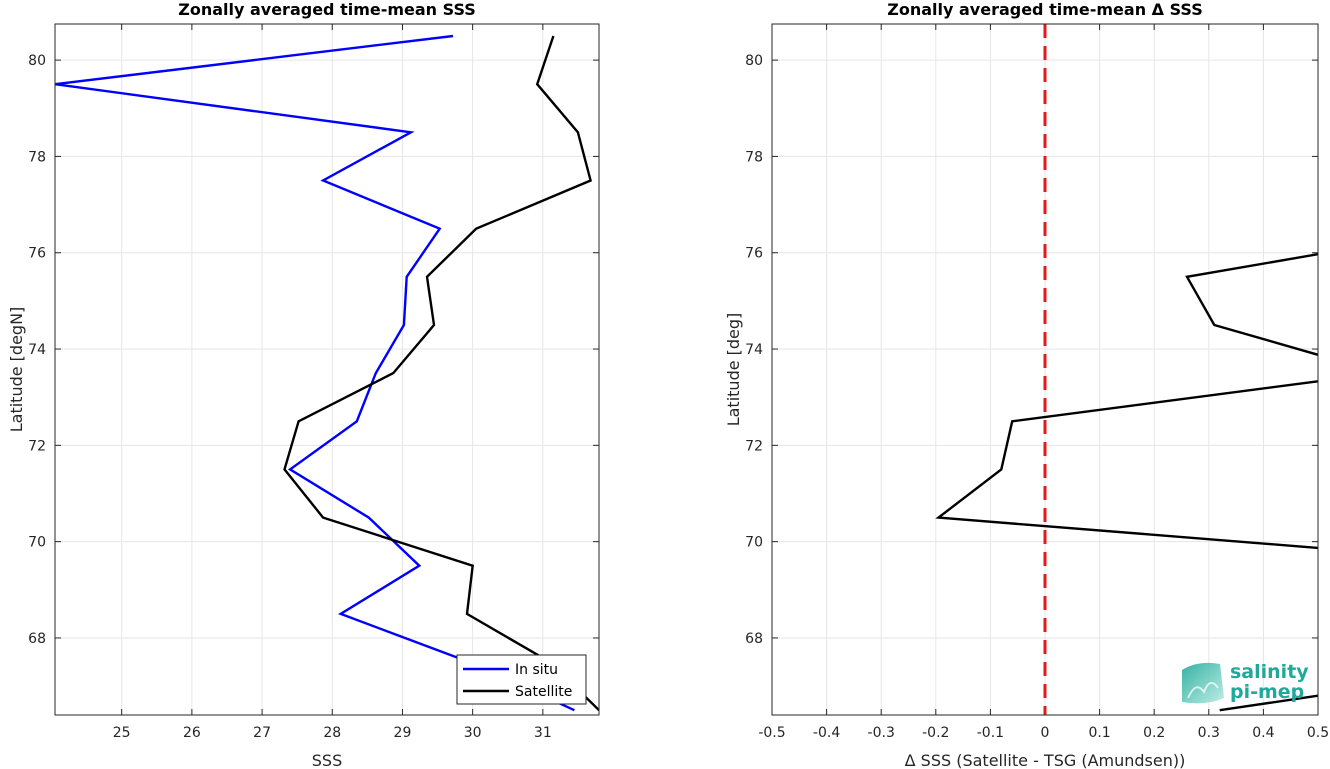  I want to click on x-tick-label: -0.5, so click(771, 733).